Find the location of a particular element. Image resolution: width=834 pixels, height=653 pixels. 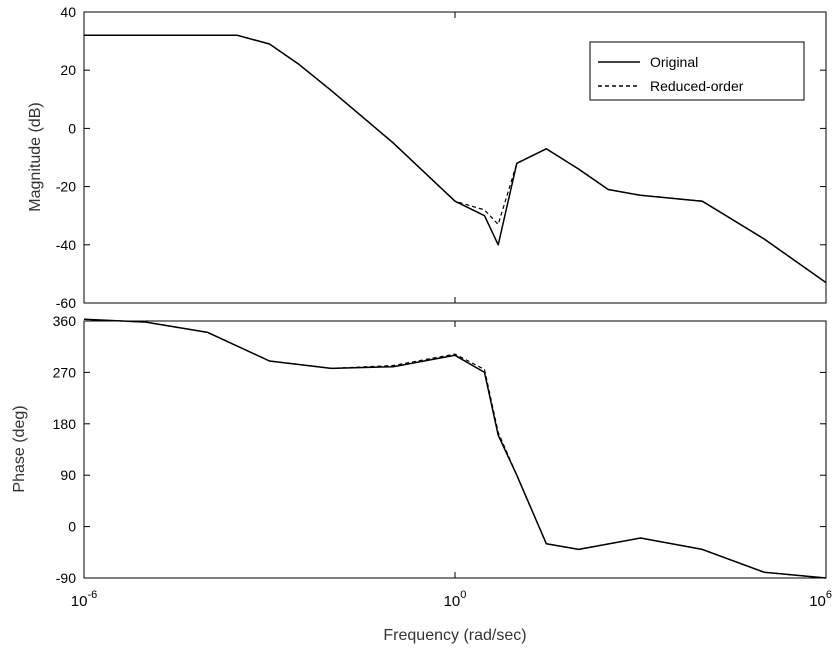

legend-box is located at coordinates (697, 71).